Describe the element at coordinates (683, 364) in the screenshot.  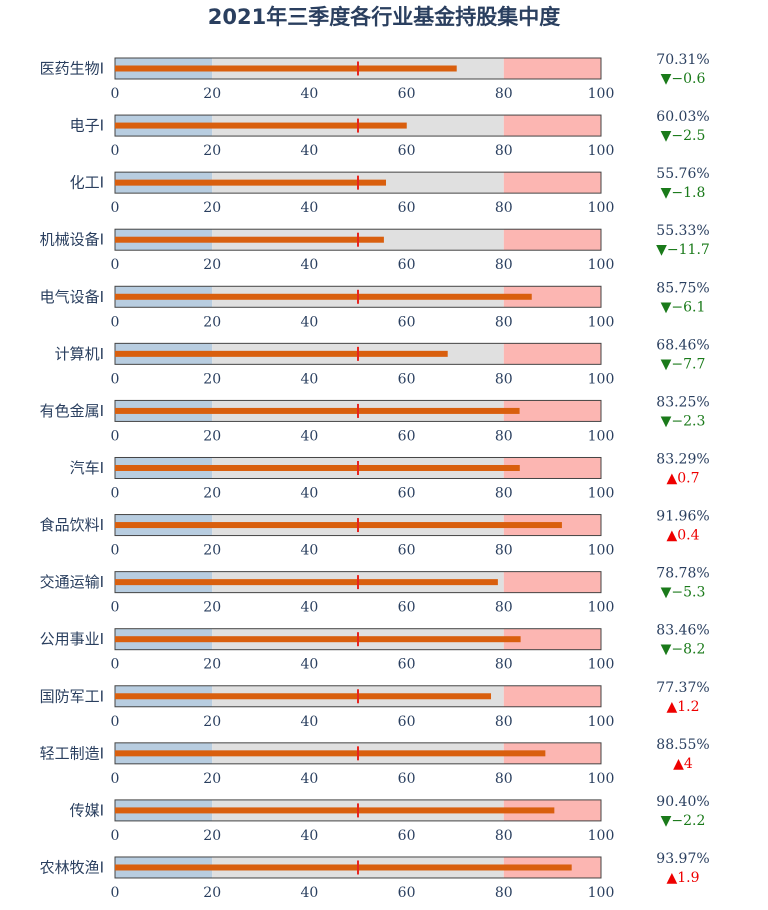
I see `delta-label: ▼−7.7` at that location.